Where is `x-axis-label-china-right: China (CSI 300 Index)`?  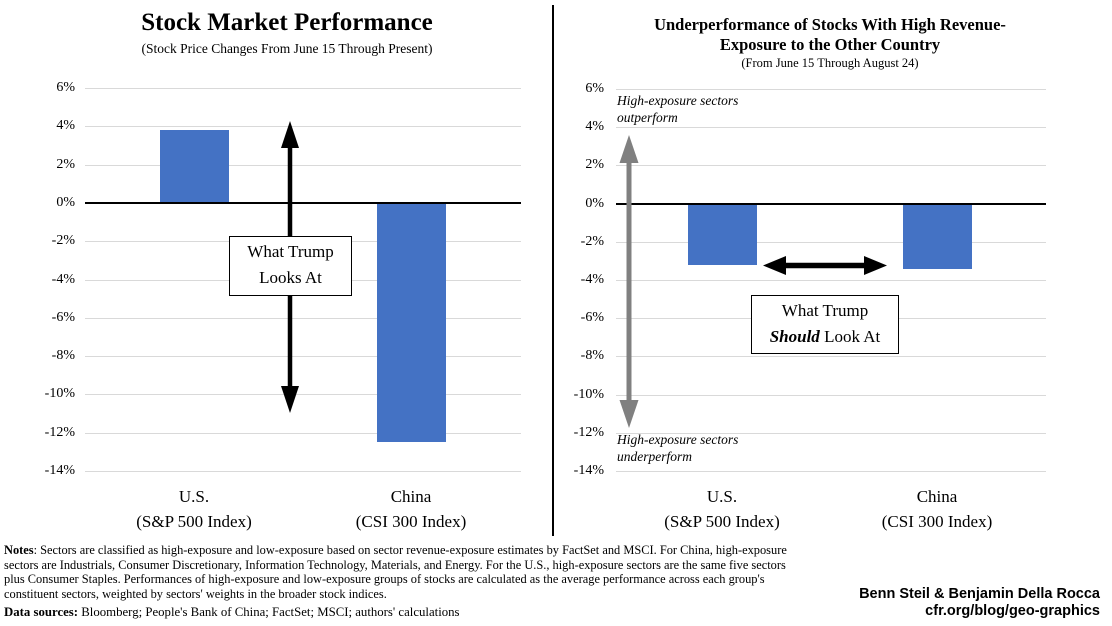 x-axis-label-china-right: China (CSI 300 Index) is located at coordinates (937, 509).